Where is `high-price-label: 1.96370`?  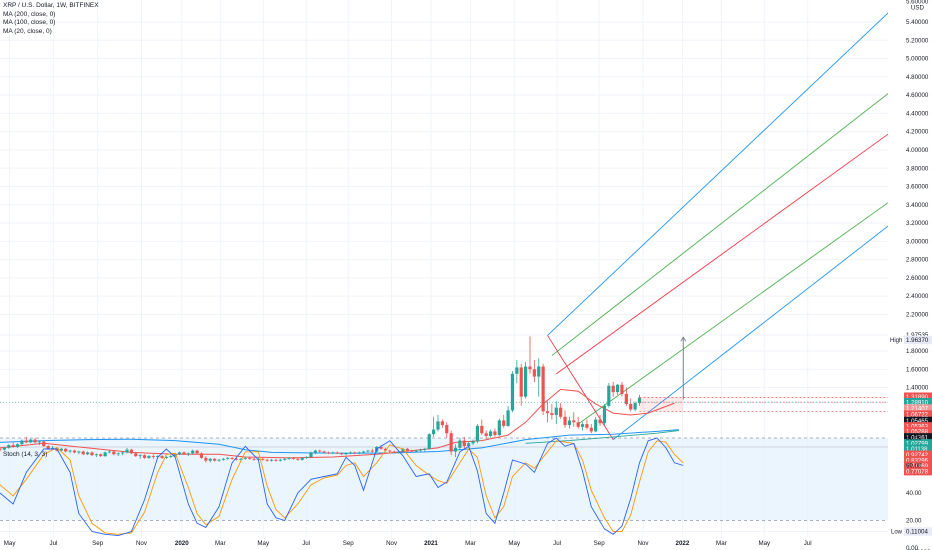
high-price-label: 1.96370 is located at coordinates (917, 340).